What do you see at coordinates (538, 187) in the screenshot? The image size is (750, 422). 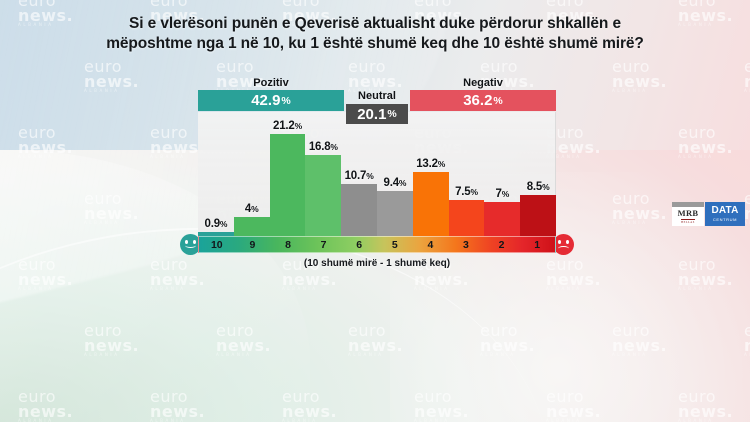 I see `bar-value-label: 8.5%` at bounding box center [538, 187].